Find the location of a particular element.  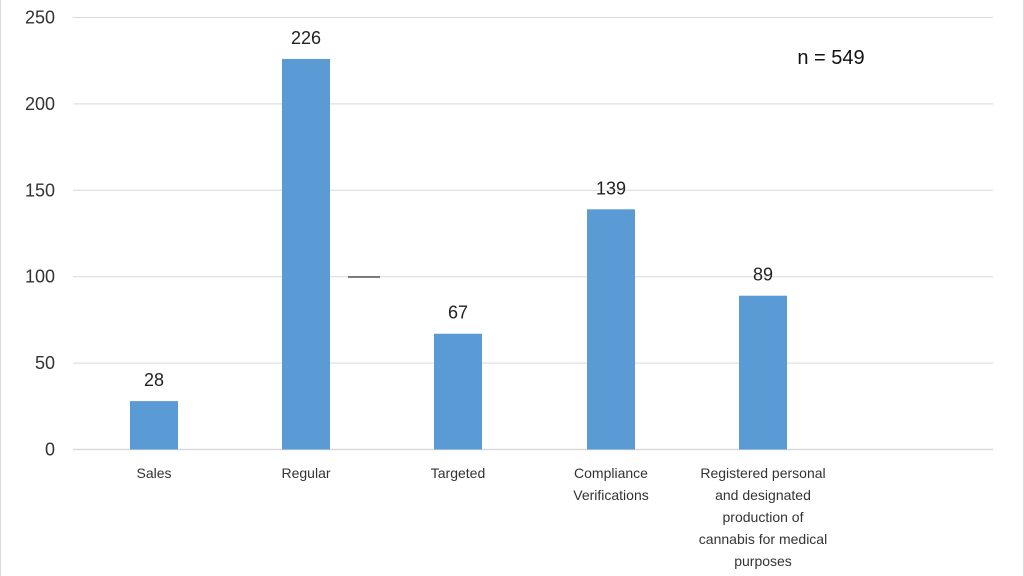

data-label: 28 is located at coordinates (154, 380).